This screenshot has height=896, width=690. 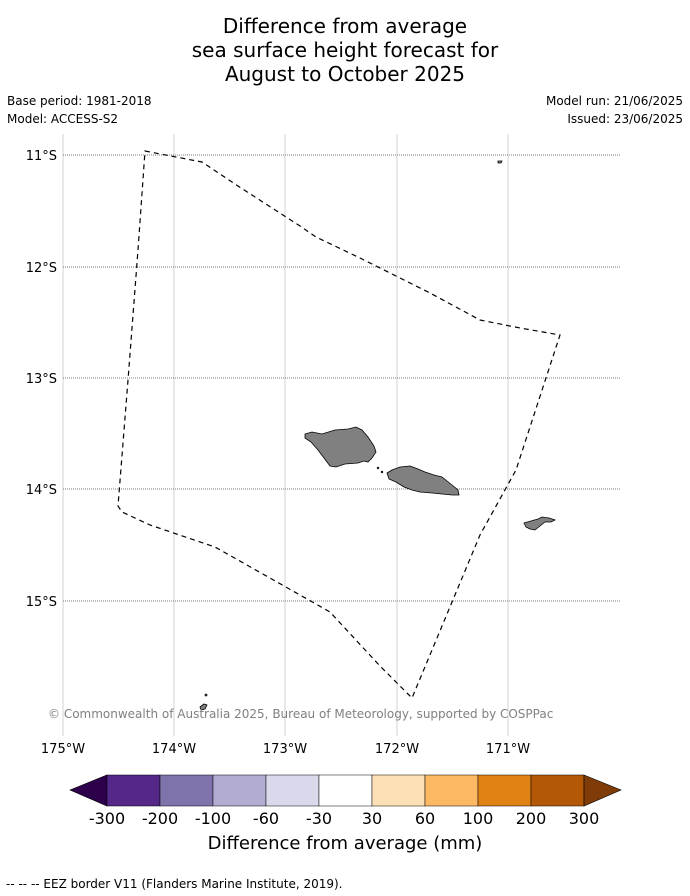 What do you see at coordinates (79, 101) in the screenshot?
I see `base-period-text: Base period: 1981-2018` at bounding box center [79, 101].